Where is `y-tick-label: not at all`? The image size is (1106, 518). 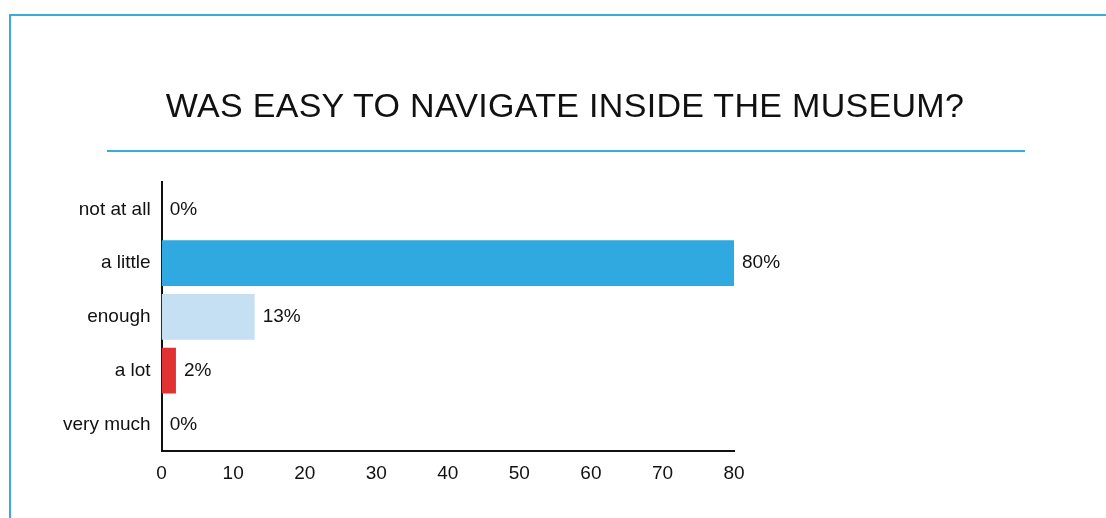 y-tick-label: not at all is located at coordinates (114, 208).